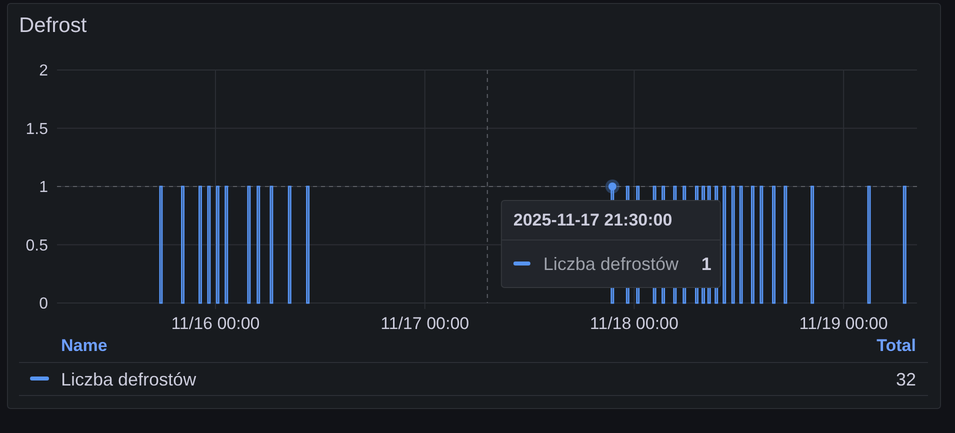  Describe the element at coordinates (84, 345) in the screenshot. I see `legend-title: Name` at that location.